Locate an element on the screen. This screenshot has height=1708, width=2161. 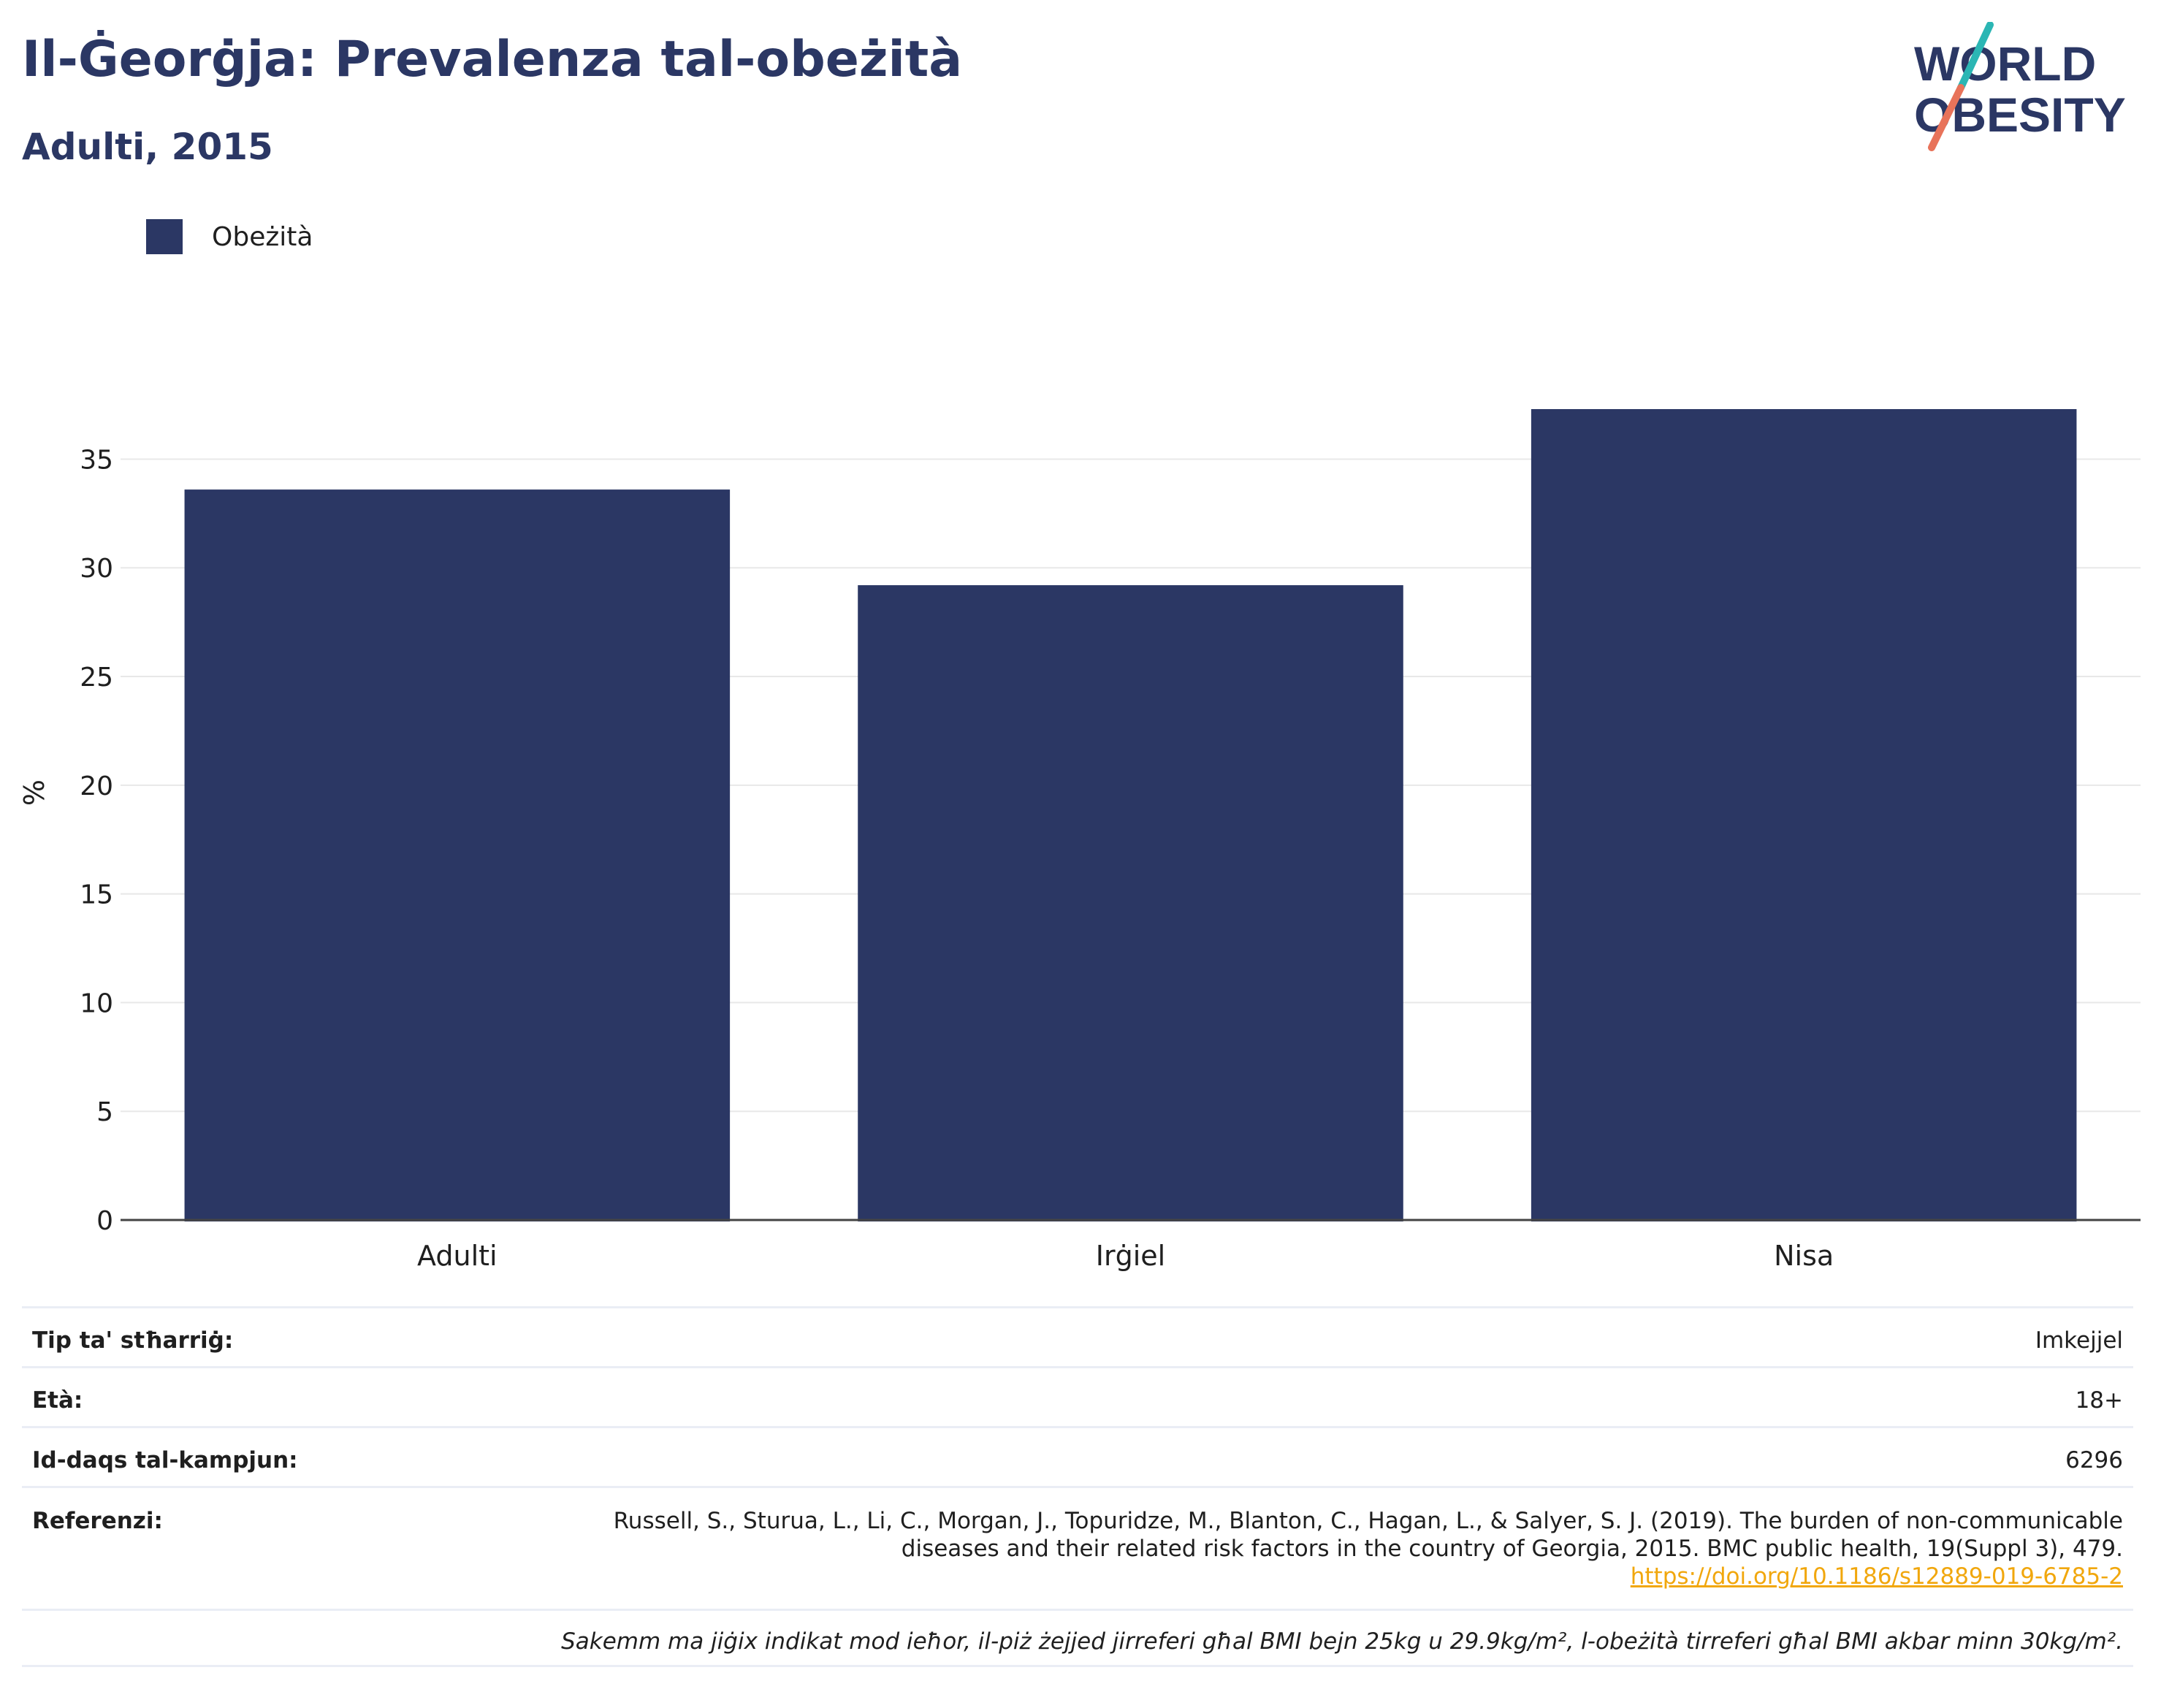
y-tick-label: 0 is located at coordinates (105, 1221).